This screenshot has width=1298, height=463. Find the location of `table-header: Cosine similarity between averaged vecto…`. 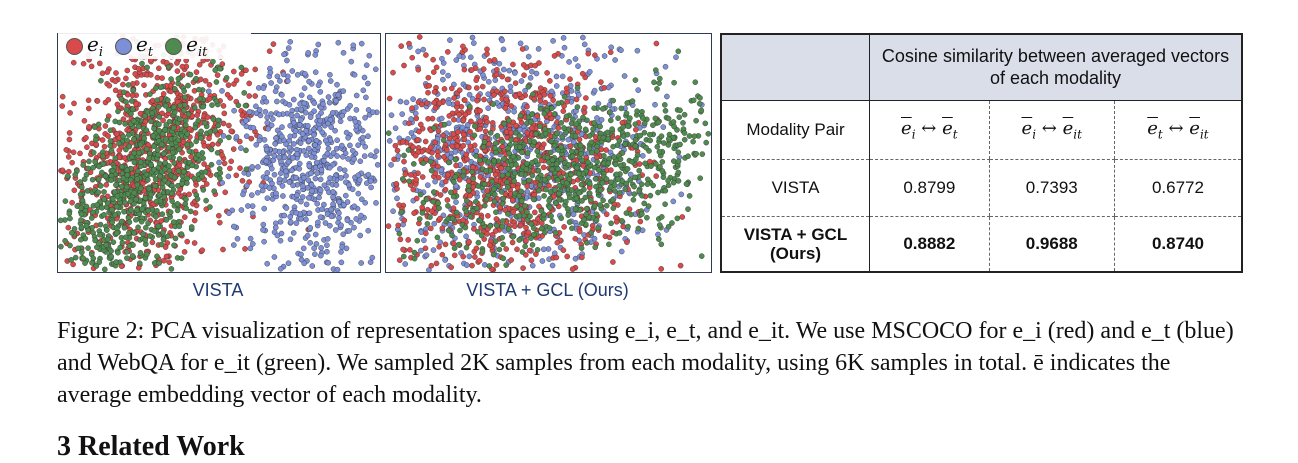

table-header: Cosine similarity between averaged vecto… is located at coordinates (1055, 67).